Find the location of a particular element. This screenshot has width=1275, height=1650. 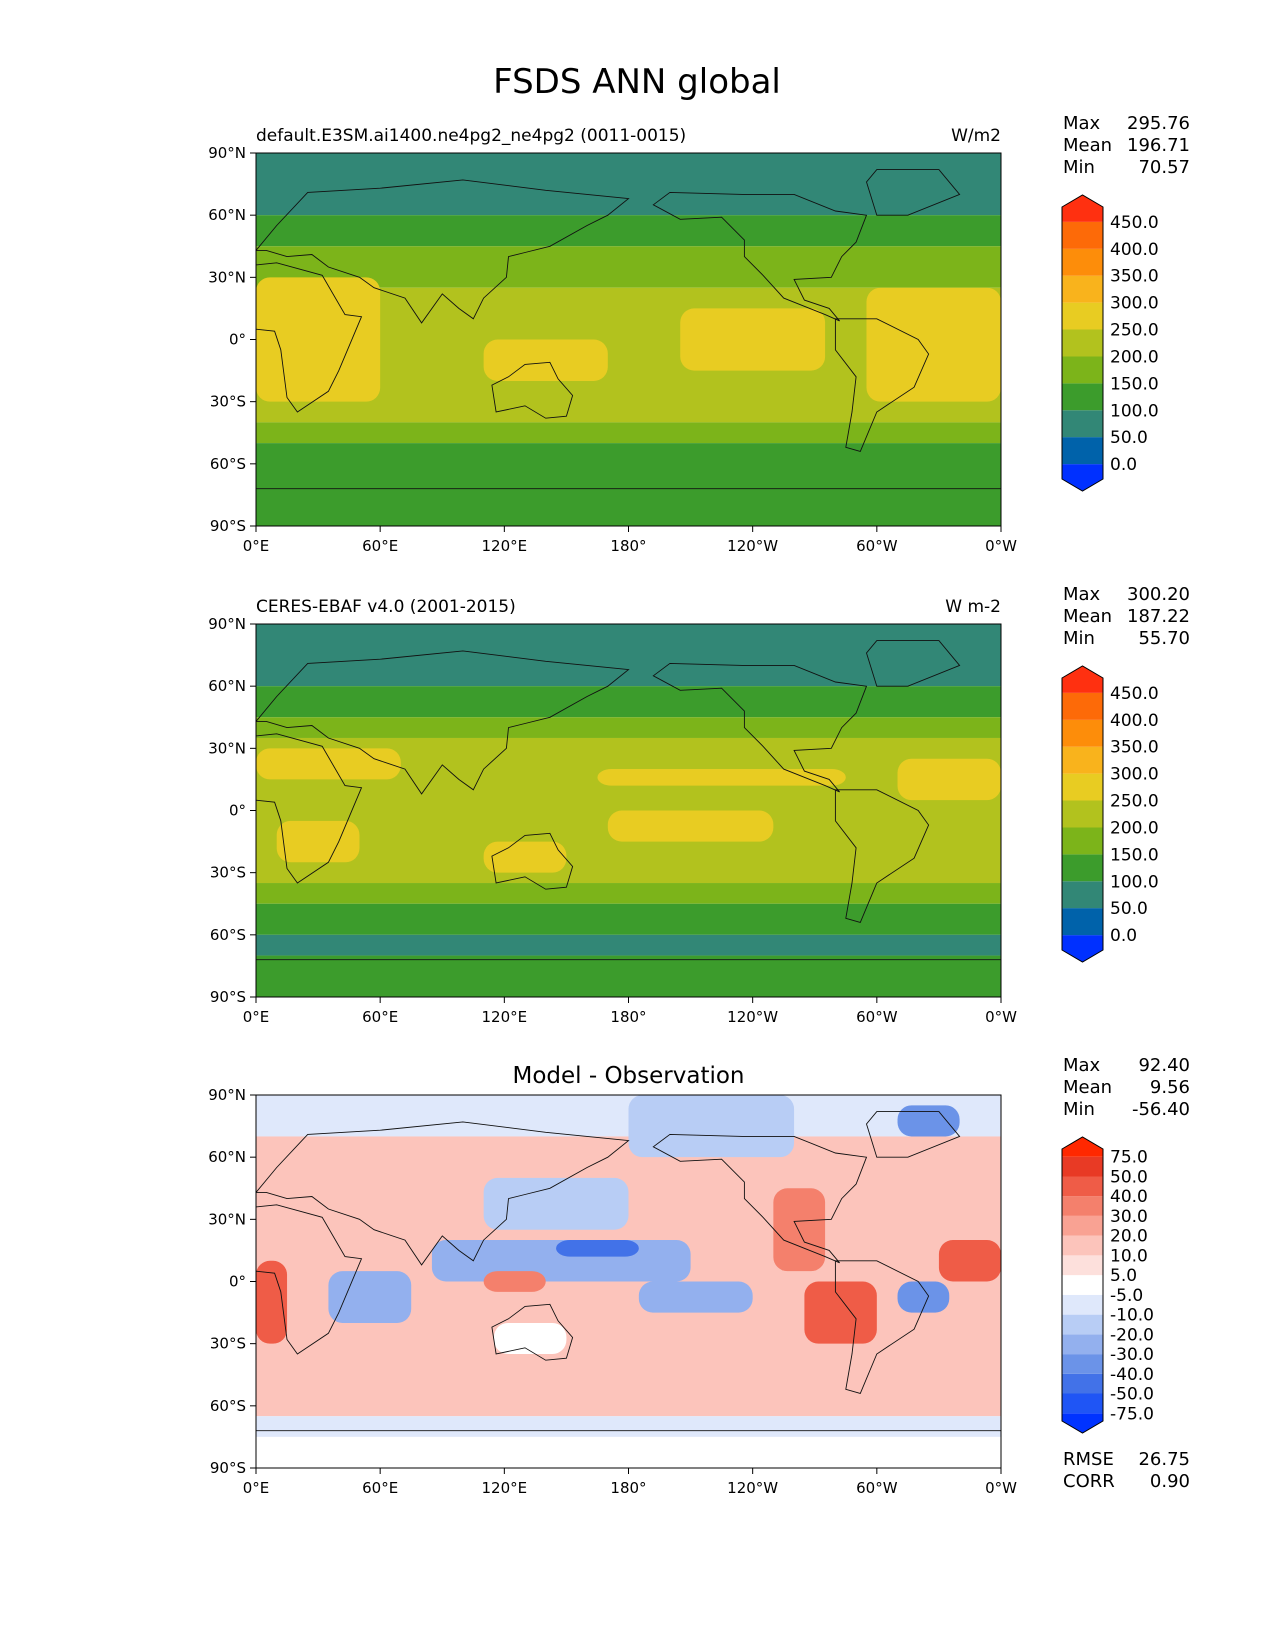

colorbar-label: -20.0 is located at coordinates (1132, 1335).